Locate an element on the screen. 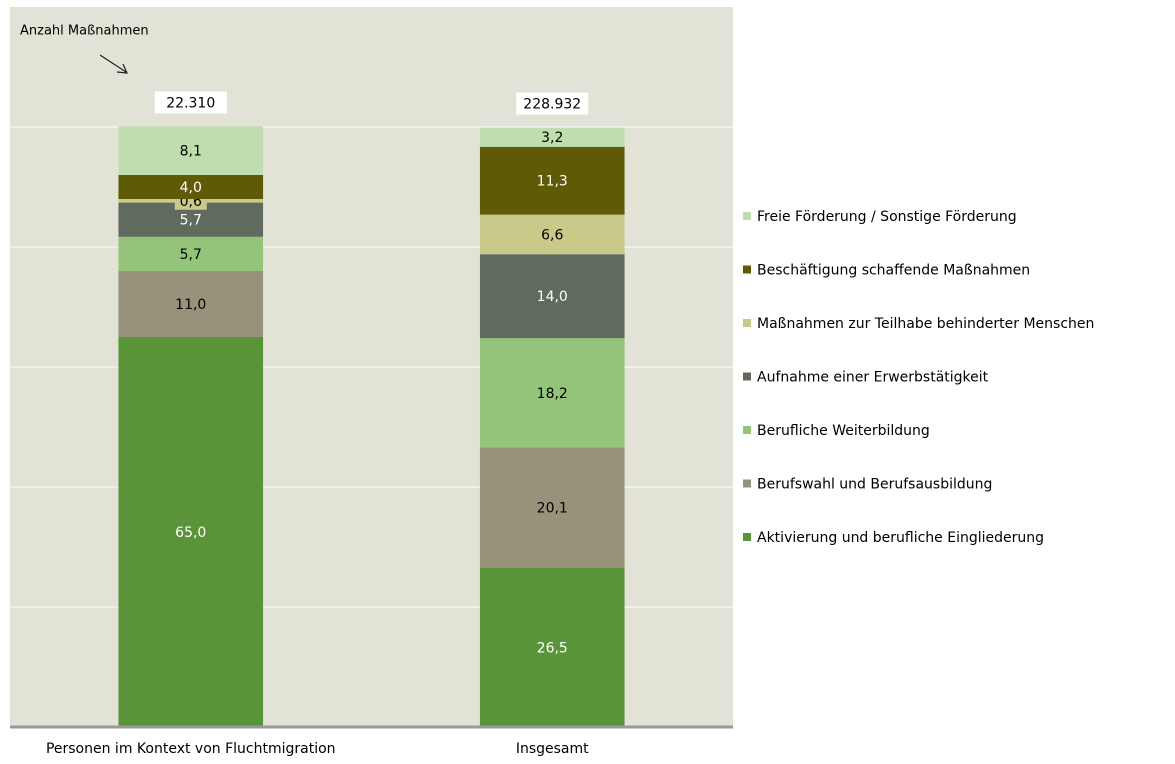  data-label: 14,0 is located at coordinates (552, 297).